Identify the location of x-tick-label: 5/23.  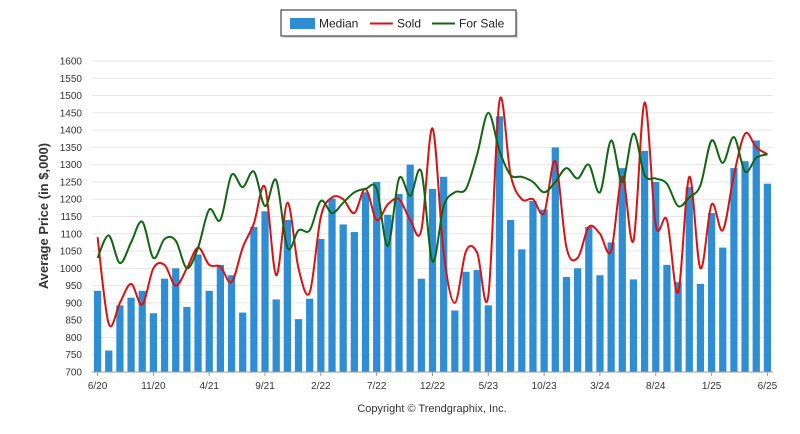
(489, 386).